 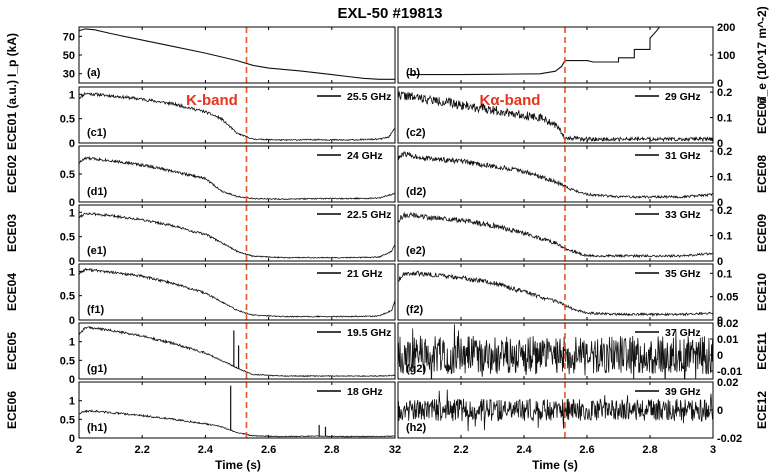 I want to click on series-line-g1, so click(x=237, y=351).